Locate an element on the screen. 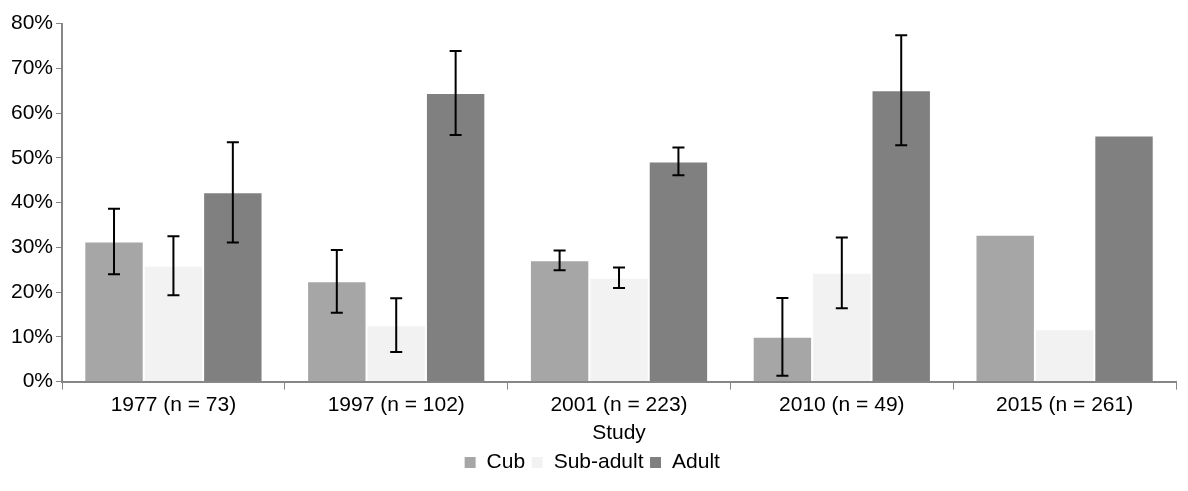  y-tick-label: 50% is located at coordinates (32, 156).